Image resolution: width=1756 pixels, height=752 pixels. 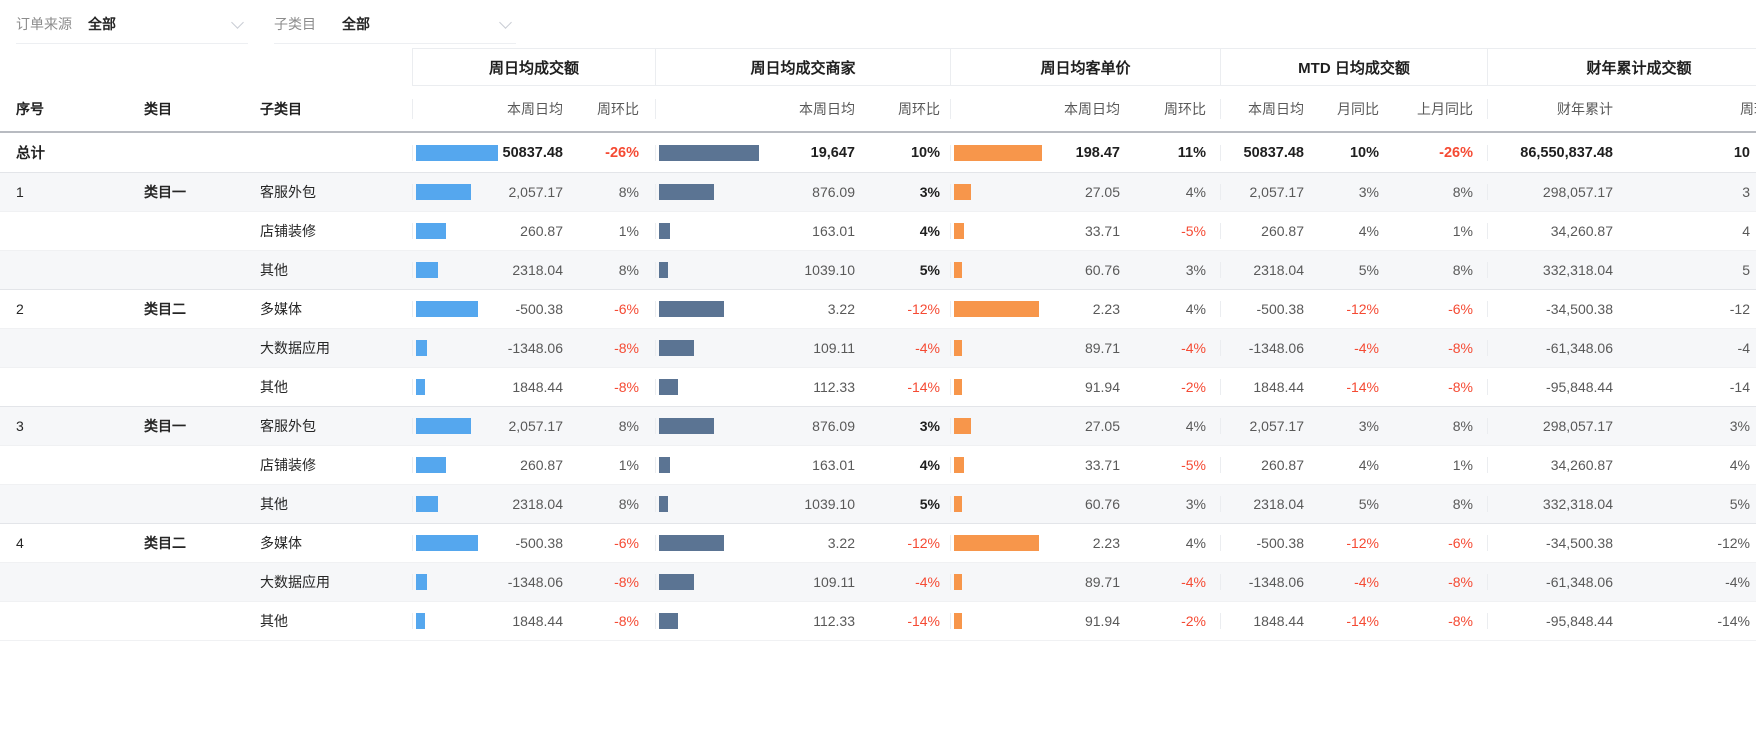 I want to click on cell-week-gmv-wow: -6%, so click(x=626, y=543).